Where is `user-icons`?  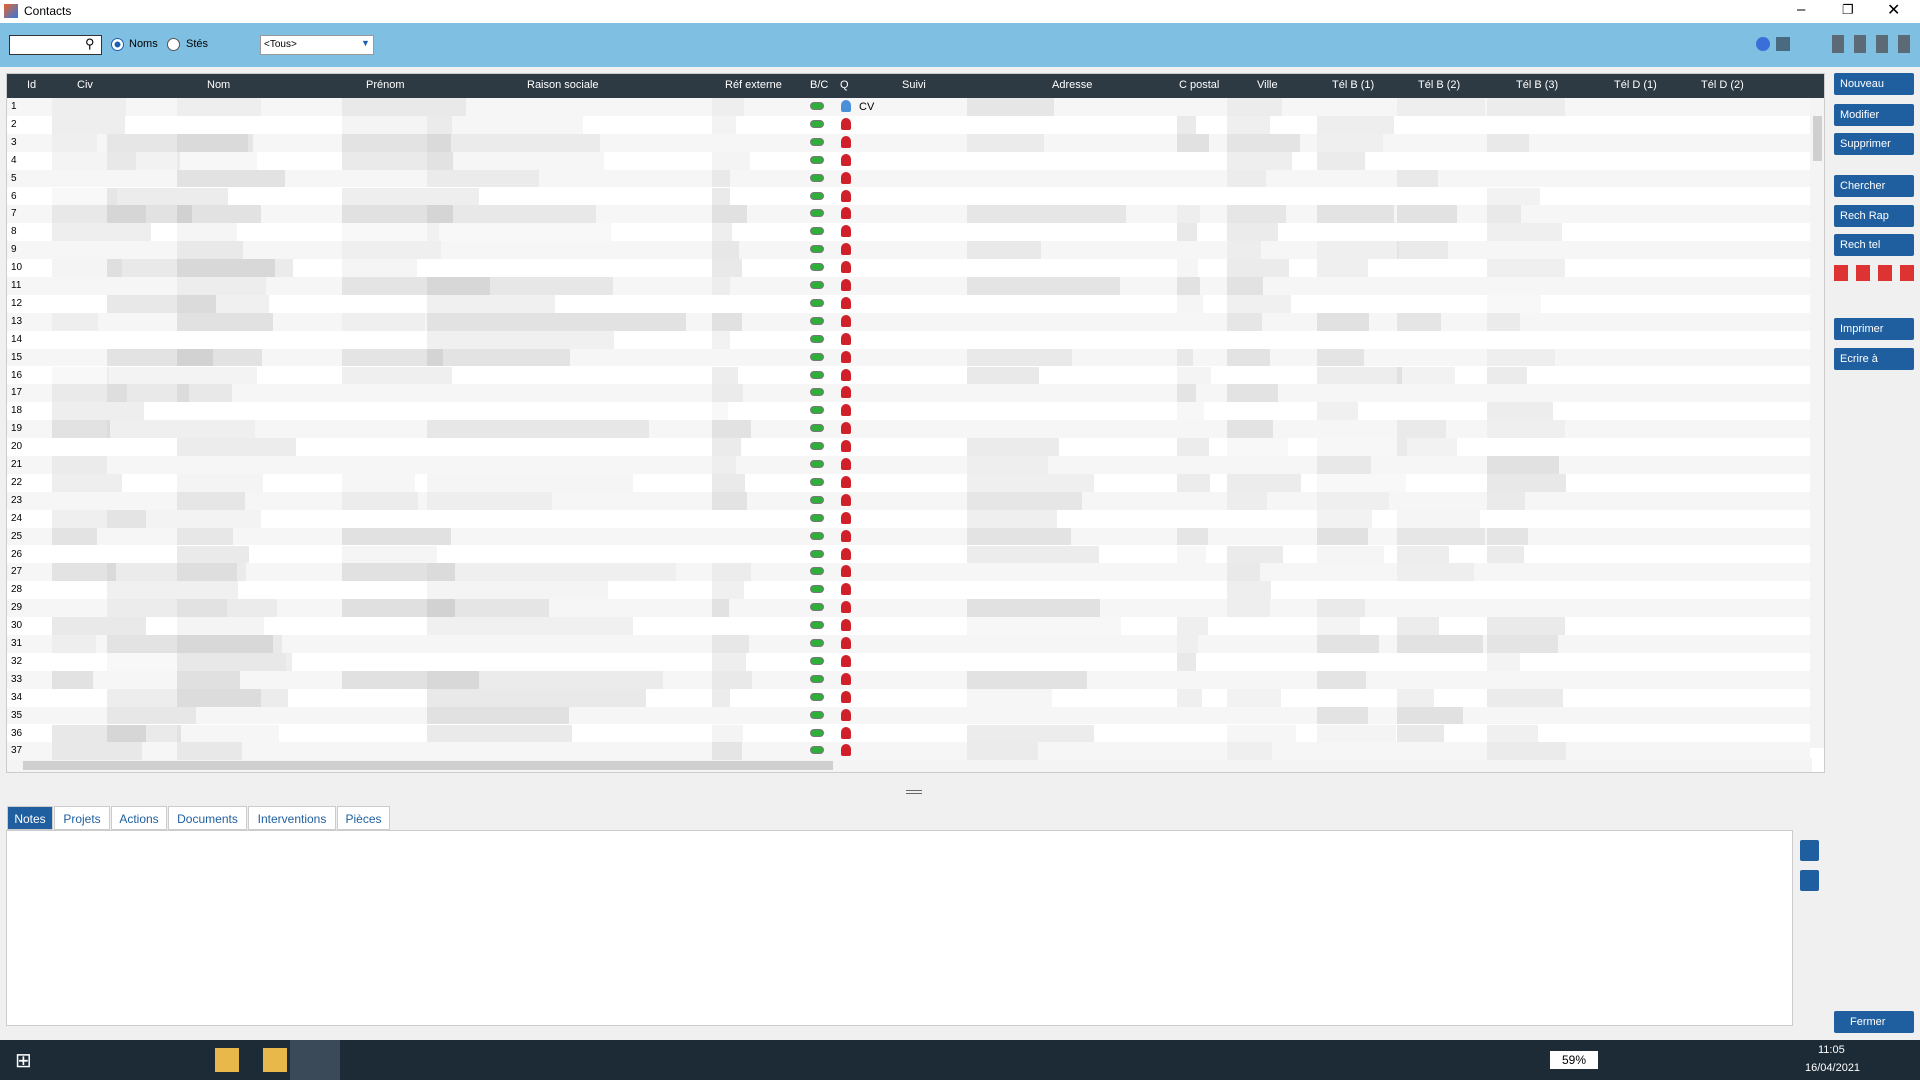 user-icons is located at coordinates (1874, 44).